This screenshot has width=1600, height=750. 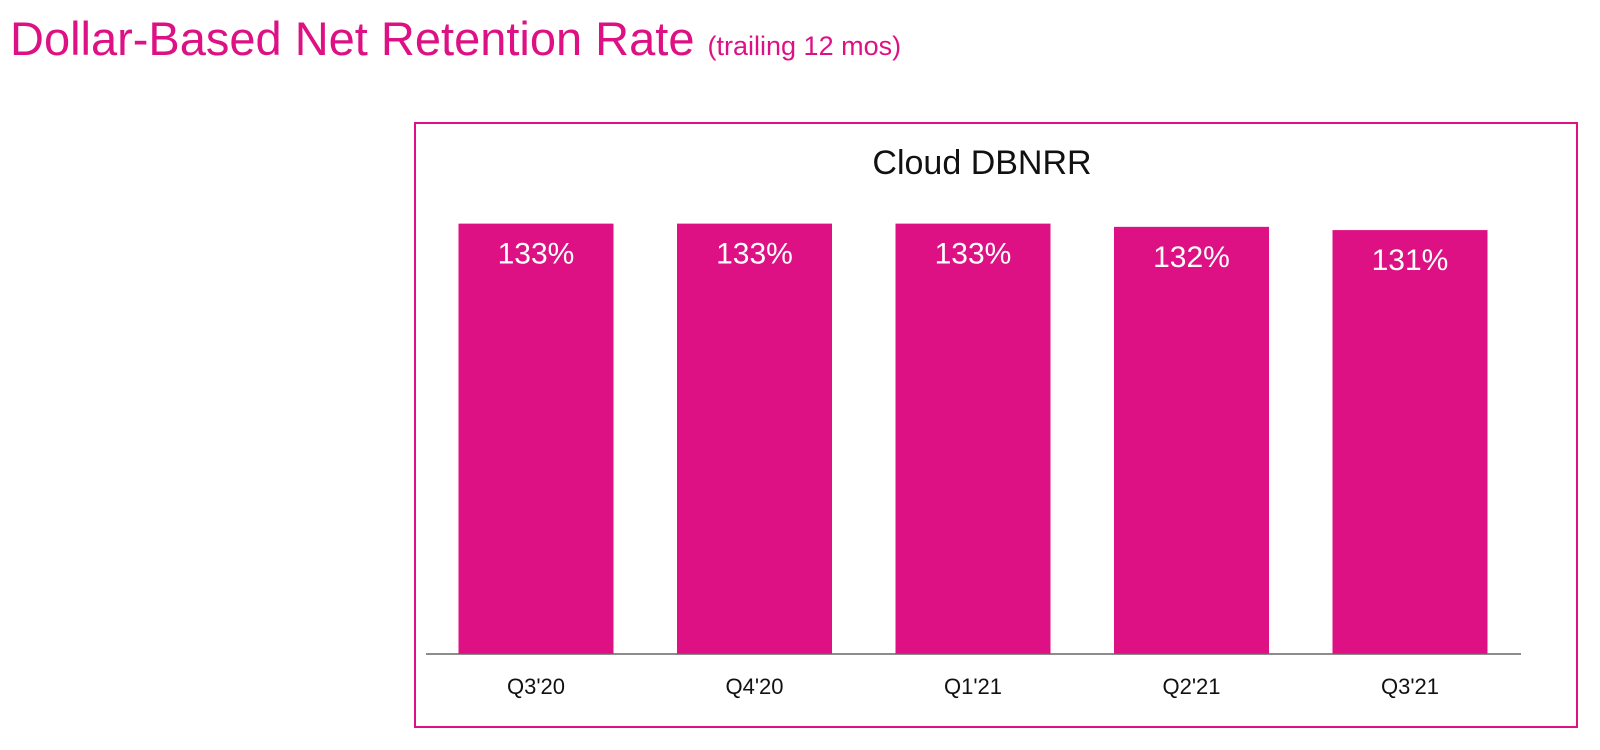 What do you see at coordinates (1410, 686) in the screenshot?
I see `x-tick-label: Q3'21` at bounding box center [1410, 686].